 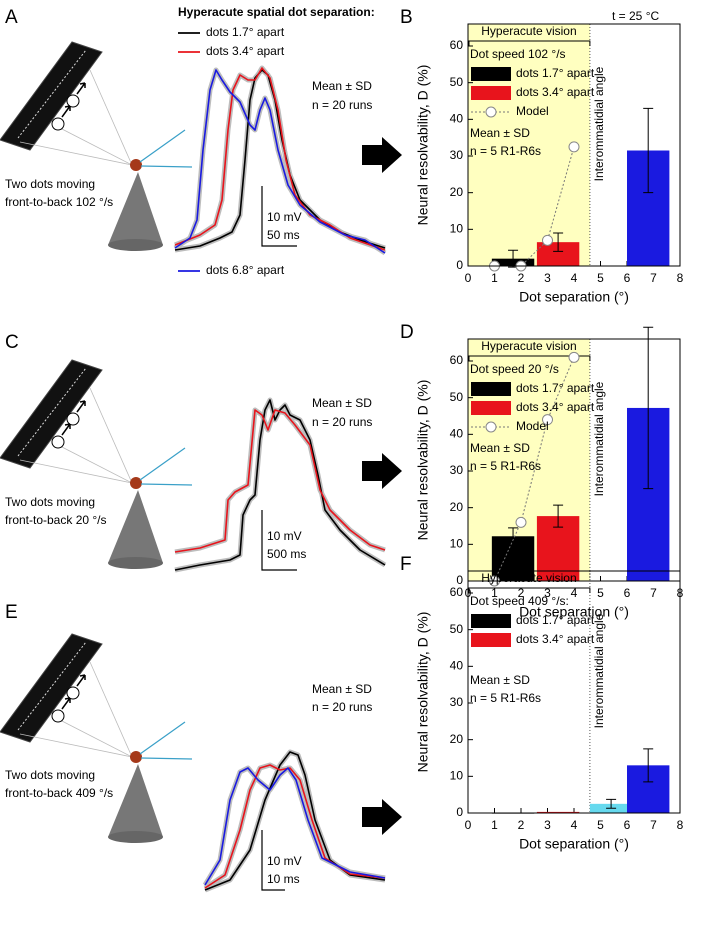 What do you see at coordinates (457, 544) in the screenshot?
I see `y-tick-label: 10` at bounding box center [457, 544].